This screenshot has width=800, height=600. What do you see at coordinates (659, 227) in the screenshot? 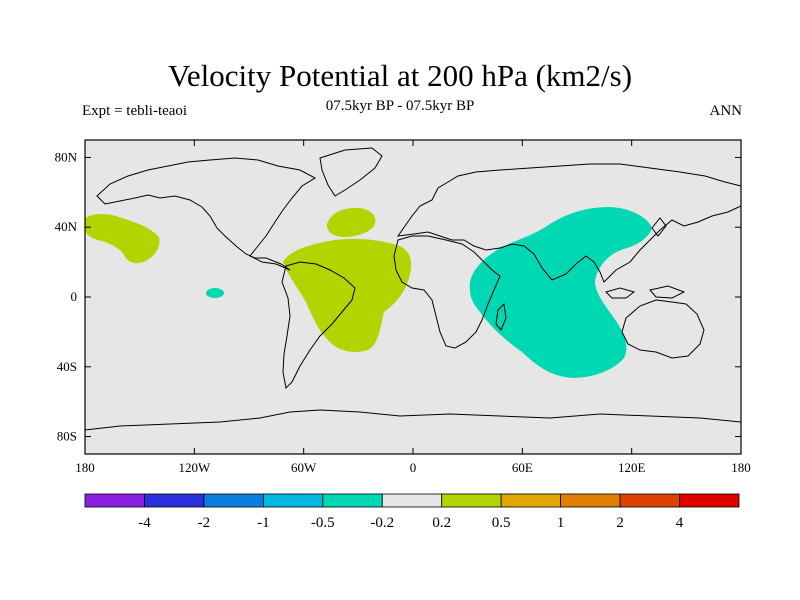
I see `coast-japan` at bounding box center [659, 227].